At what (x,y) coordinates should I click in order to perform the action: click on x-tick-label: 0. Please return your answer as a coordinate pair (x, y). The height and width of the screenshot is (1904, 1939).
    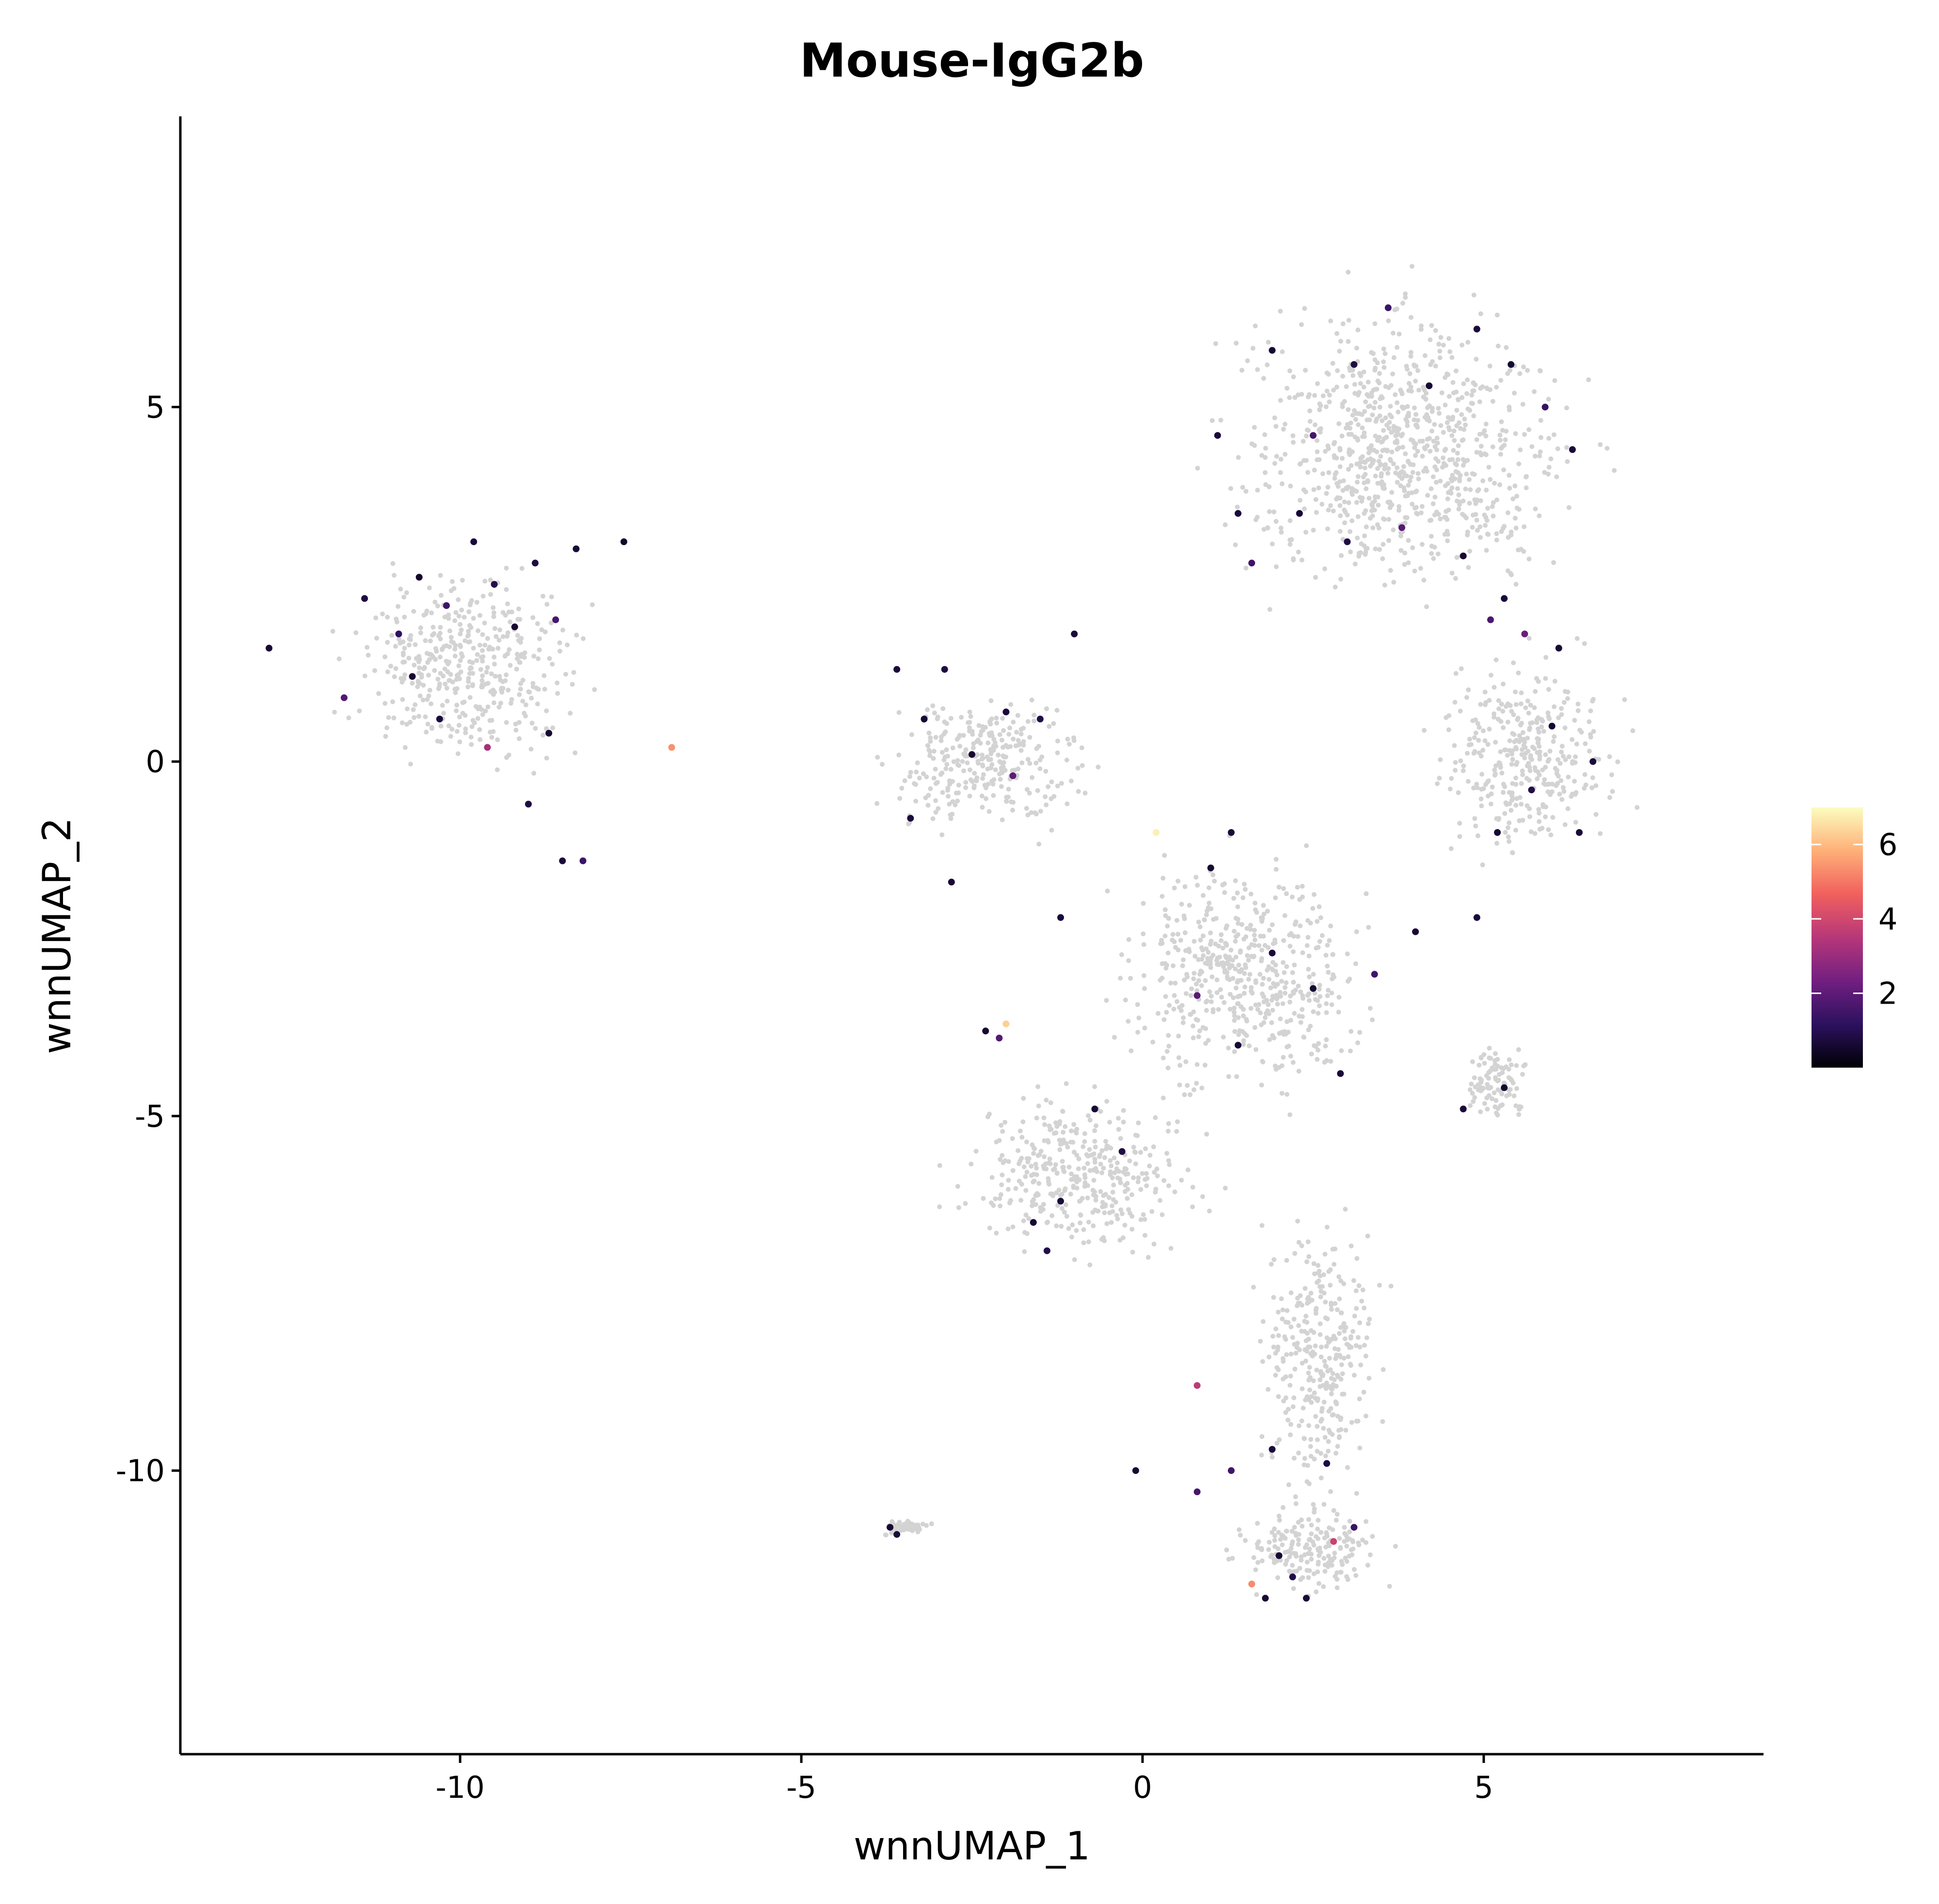
    Looking at the image, I should click on (1142, 1787).